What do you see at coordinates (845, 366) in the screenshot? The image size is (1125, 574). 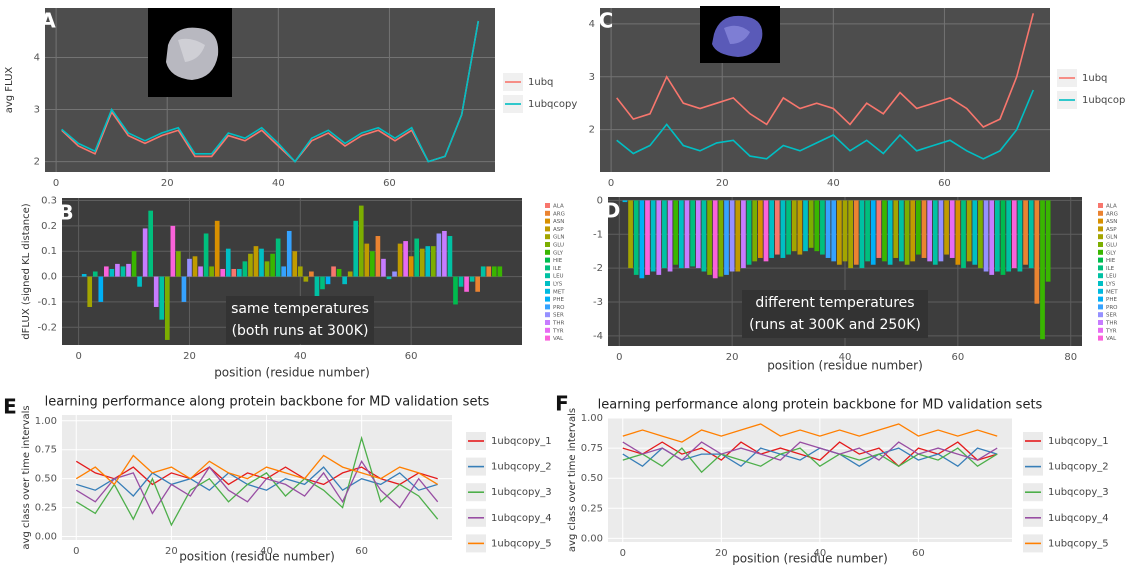 I see `x-axis-label: position (residue number)` at bounding box center [845, 366].